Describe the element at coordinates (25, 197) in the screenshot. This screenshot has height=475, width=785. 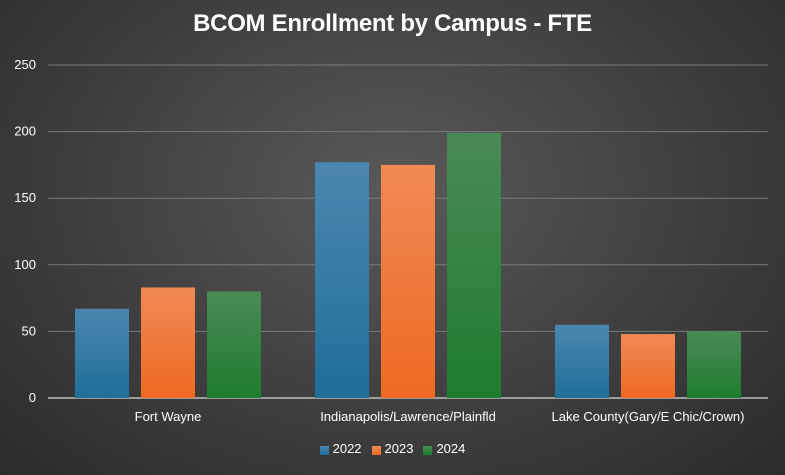
I see `y-tick-label: 150` at that location.